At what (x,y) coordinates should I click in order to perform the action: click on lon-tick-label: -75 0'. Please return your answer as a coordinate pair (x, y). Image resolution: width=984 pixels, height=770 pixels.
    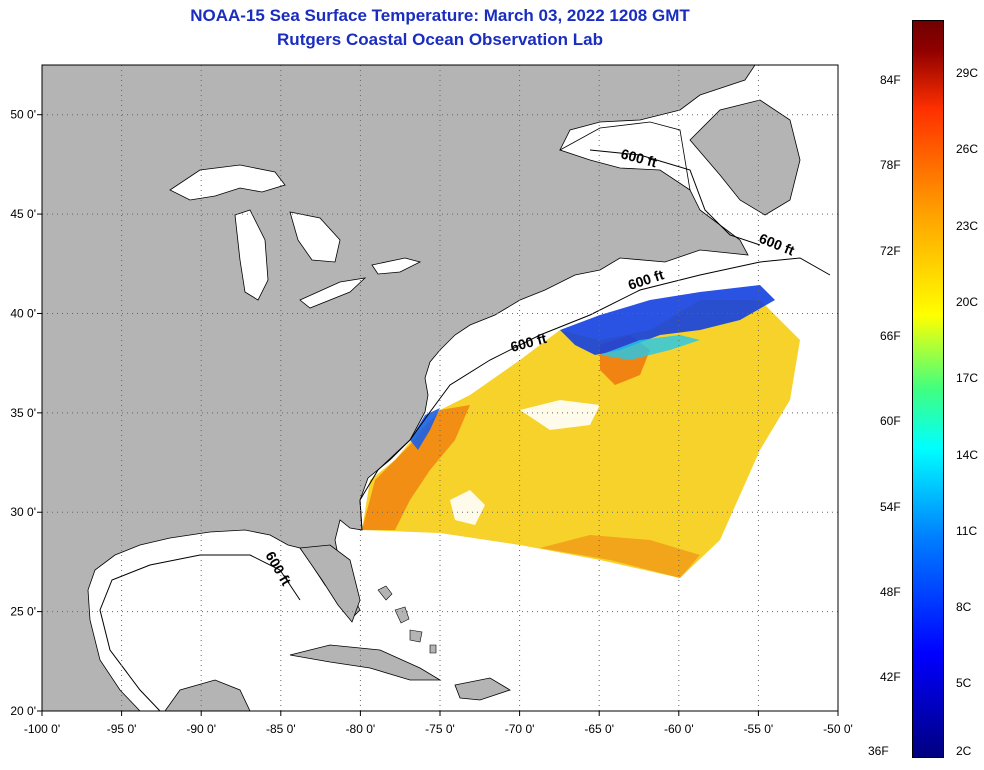
    Looking at the image, I should click on (440, 729).